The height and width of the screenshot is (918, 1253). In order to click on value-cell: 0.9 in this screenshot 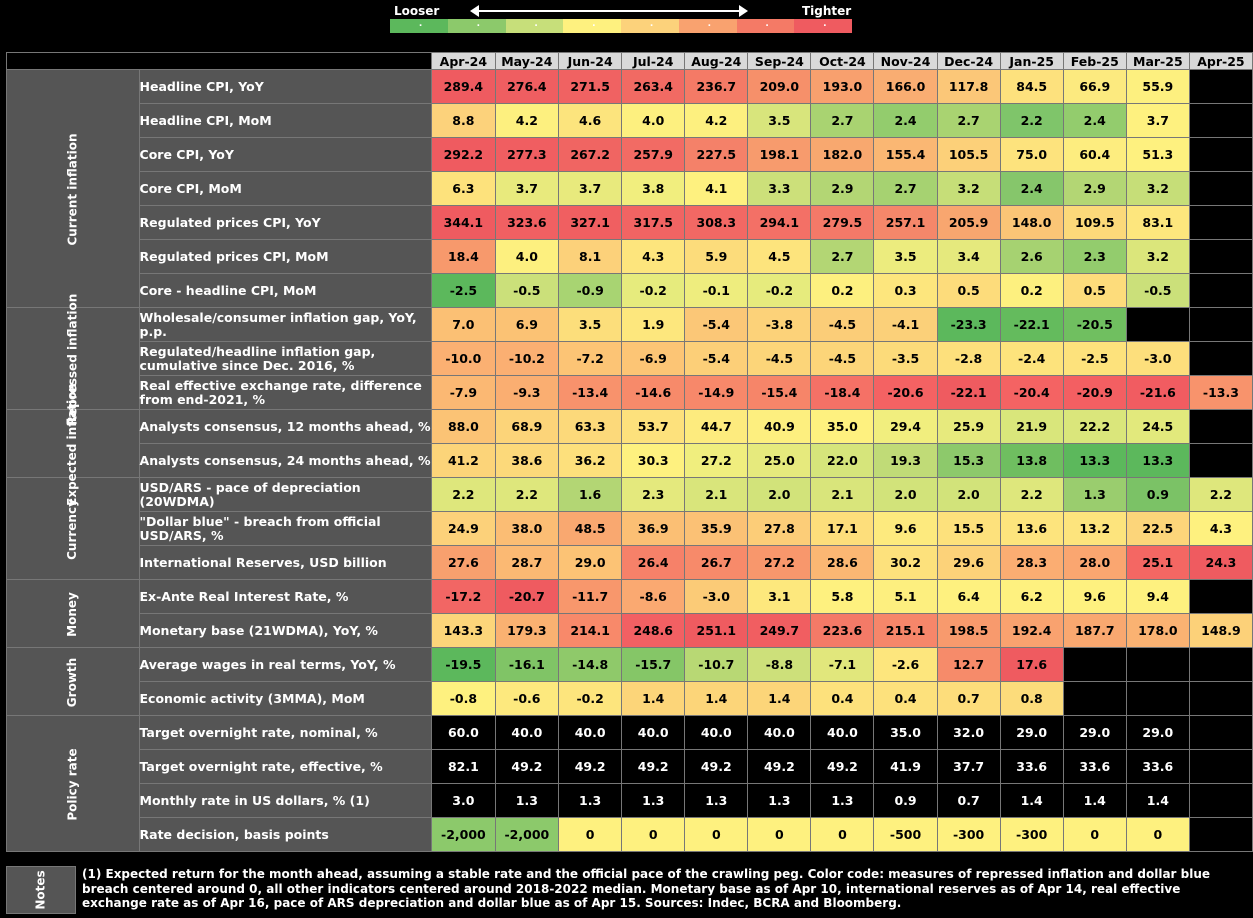, I will do `click(905, 800)`.